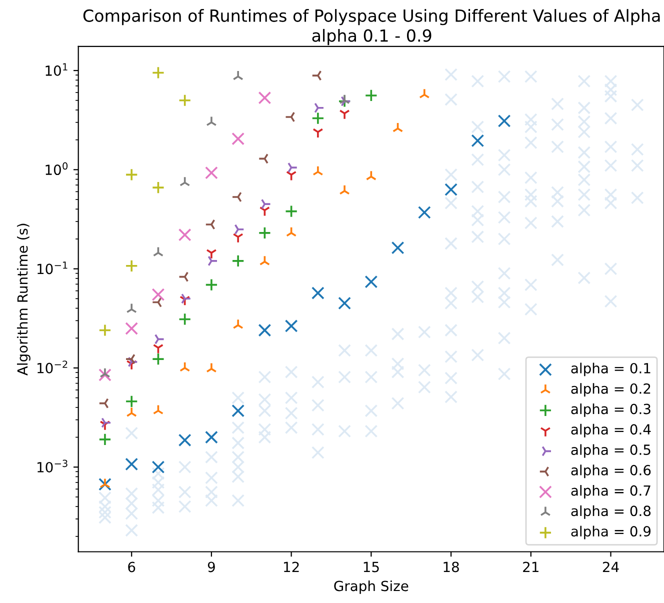 This screenshot has height=603, width=664. I want to click on legend-label: alpha = 0.9, so click(611, 533).